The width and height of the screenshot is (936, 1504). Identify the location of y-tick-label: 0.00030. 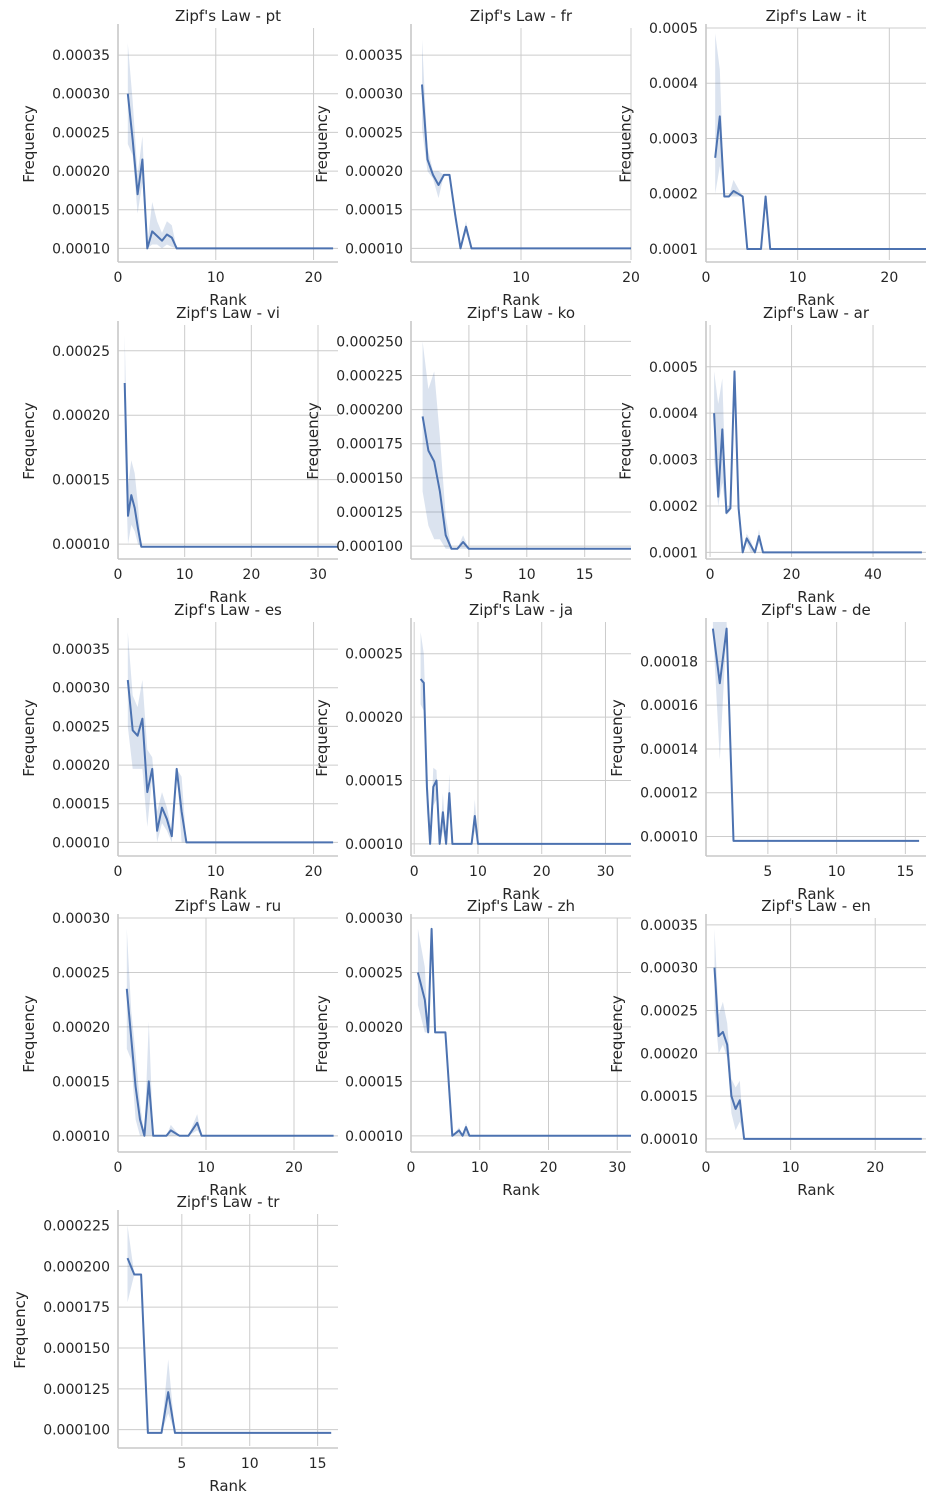
(81, 919).